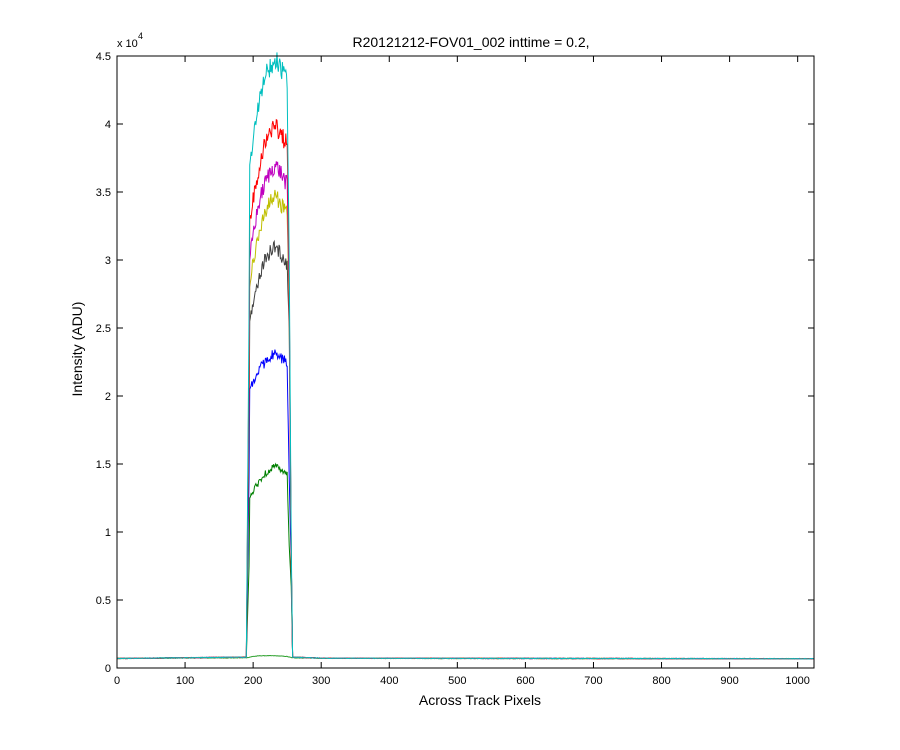 The height and width of the screenshot is (750, 900). What do you see at coordinates (593, 681) in the screenshot?
I see `x-tick-label: 700` at bounding box center [593, 681].